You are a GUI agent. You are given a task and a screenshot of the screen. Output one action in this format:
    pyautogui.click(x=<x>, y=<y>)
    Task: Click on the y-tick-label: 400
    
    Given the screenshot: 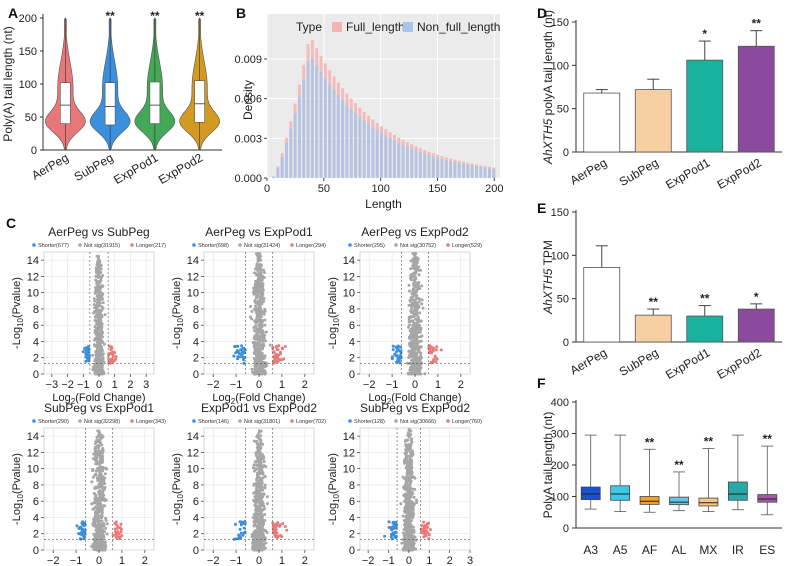 What is the action you would take?
    pyautogui.click(x=560, y=403)
    